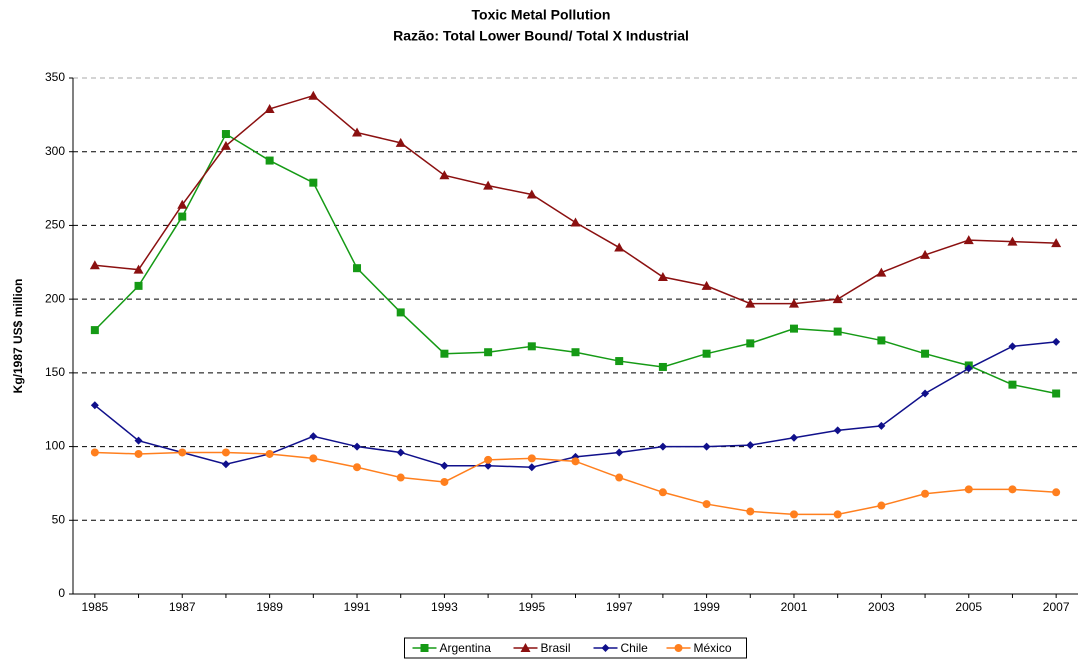  I want to click on x-tick-label: 2005, so click(968, 607).